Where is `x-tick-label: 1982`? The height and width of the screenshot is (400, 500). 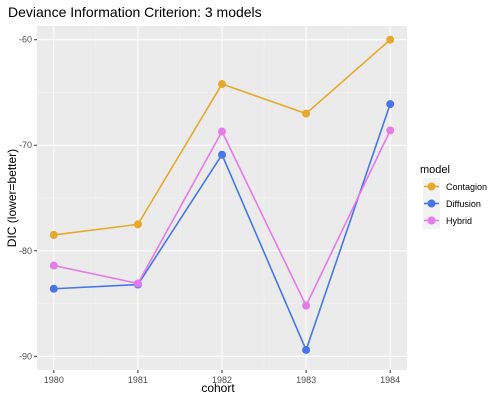
x-tick-label: 1982 is located at coordinates (222, 380).